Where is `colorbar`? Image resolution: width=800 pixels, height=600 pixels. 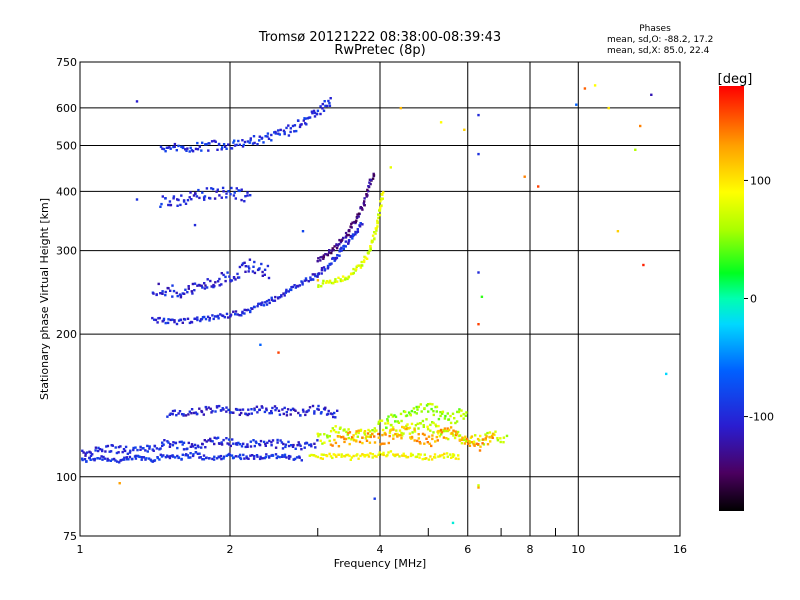 colorbar is located at coordinates (731, 298).